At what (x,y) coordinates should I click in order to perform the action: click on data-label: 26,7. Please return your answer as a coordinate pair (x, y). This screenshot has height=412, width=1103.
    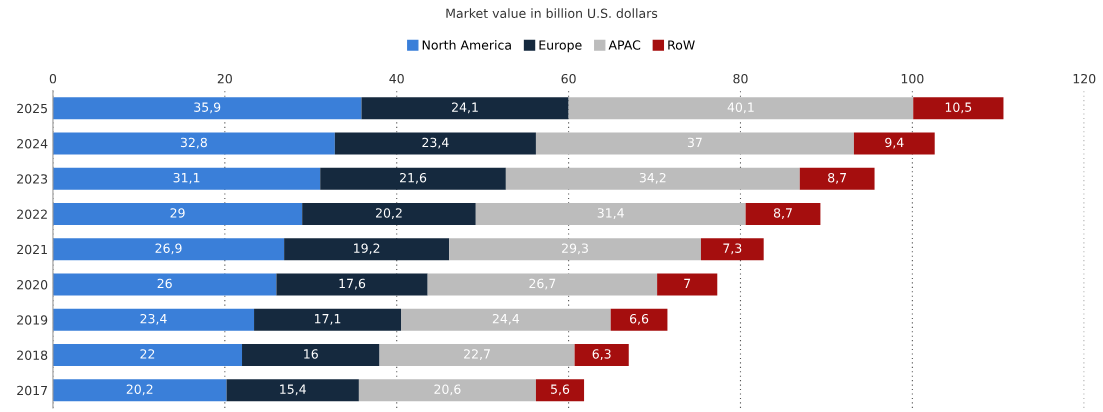
    Looking at the image, I should click on (542, 284).